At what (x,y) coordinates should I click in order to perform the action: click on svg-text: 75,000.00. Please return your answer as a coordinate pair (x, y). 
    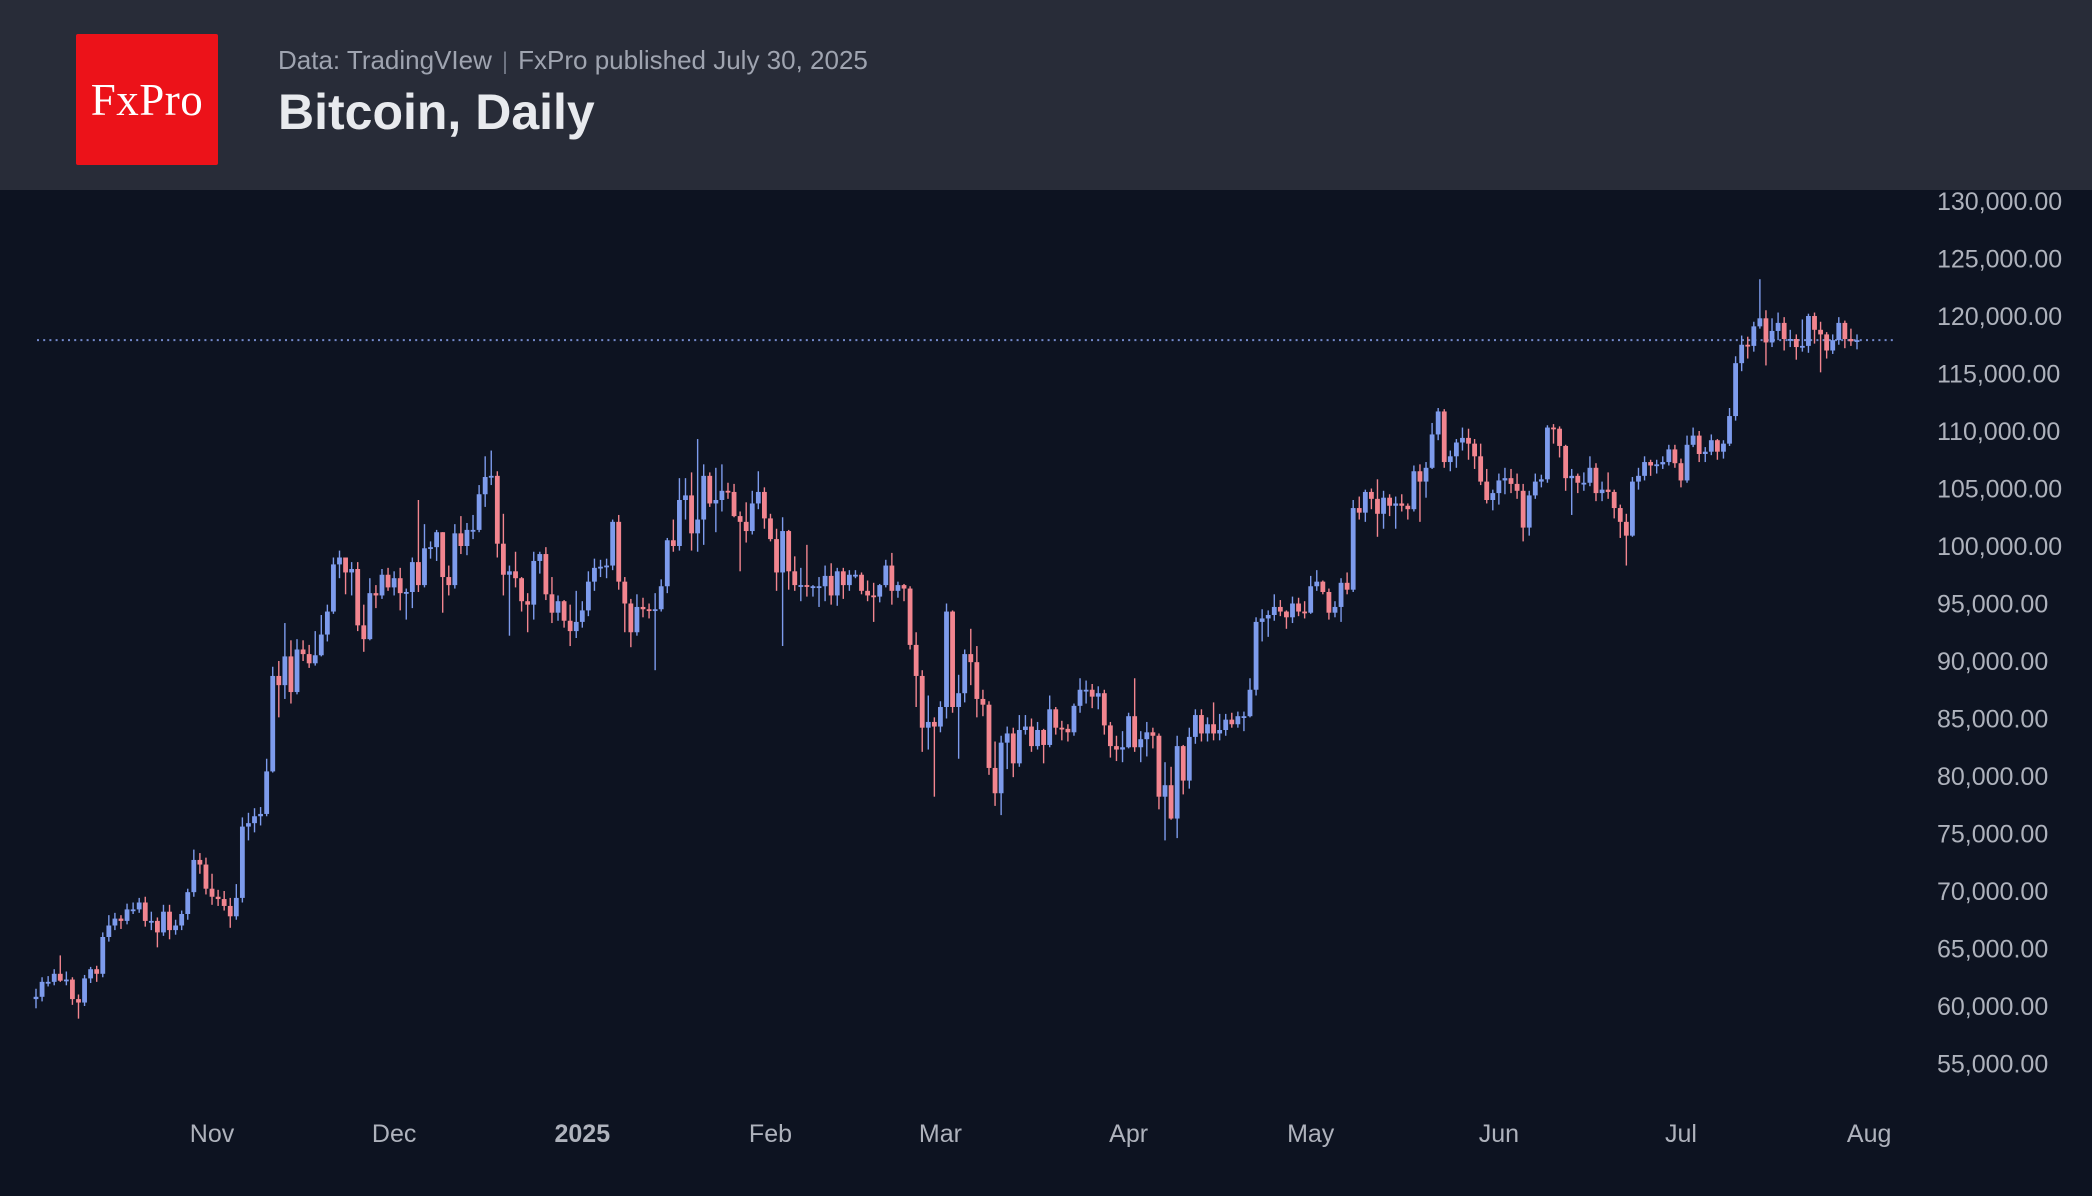
    Looking at the image, I should click on (1992, 835).